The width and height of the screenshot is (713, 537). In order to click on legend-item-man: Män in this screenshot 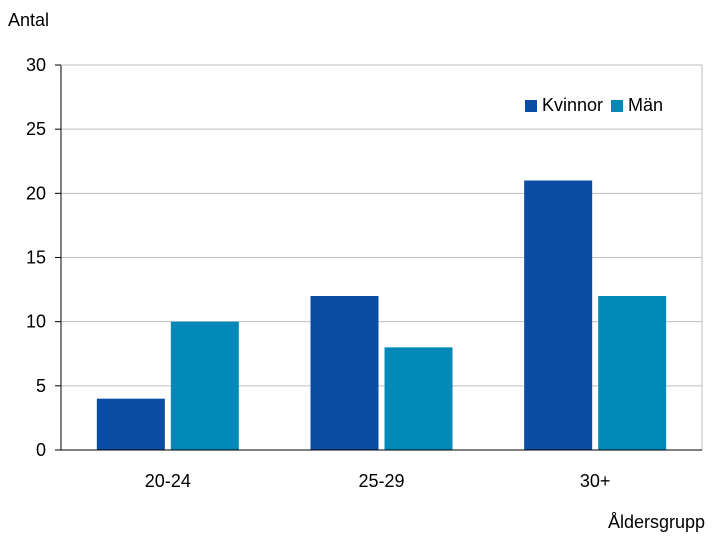, I will do `click(637, 105)`.